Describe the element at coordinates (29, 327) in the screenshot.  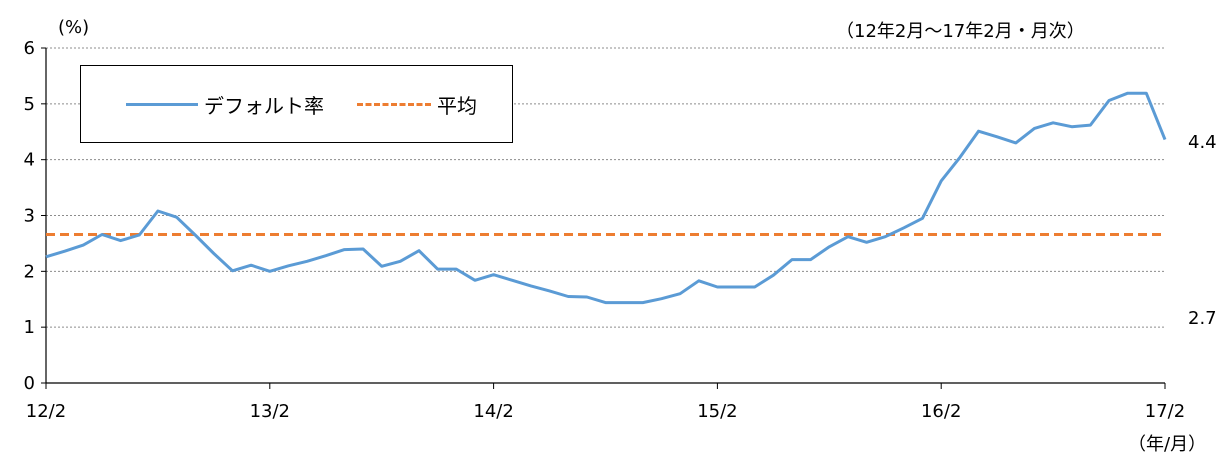
I see `y-tick-label-1: 1` at that location.